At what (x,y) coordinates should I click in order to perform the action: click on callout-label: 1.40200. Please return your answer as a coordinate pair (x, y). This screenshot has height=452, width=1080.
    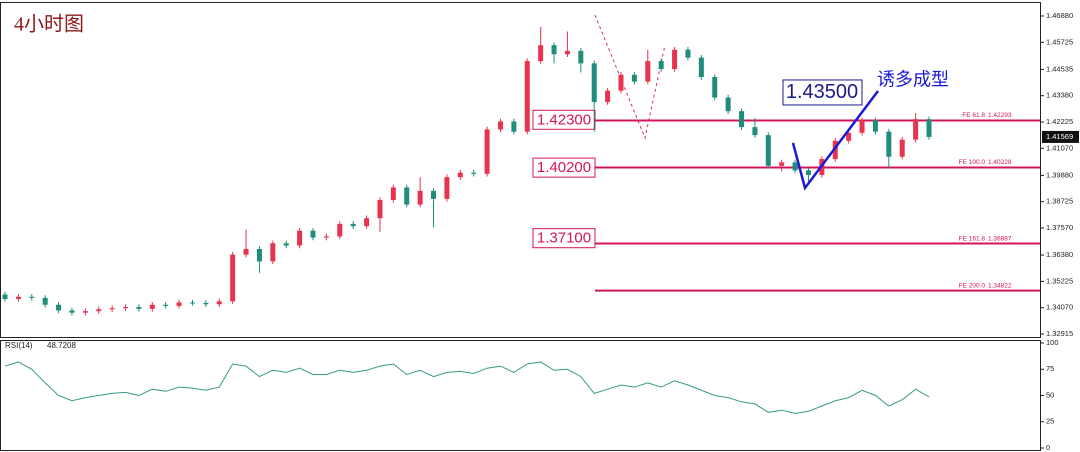
    Looking at the image, I should click on (564, 167).